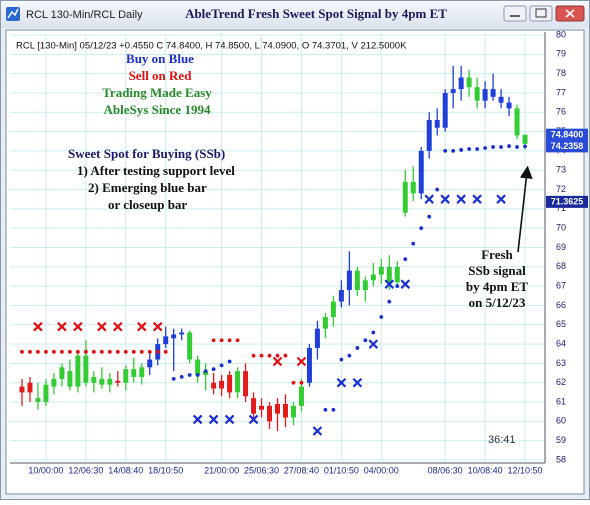 The width and height of the screenshot is (590, 505). Describe the element at coordinates (445, 470) in the screenshot. I see `x-tick-label: 08/06:30` at that location.